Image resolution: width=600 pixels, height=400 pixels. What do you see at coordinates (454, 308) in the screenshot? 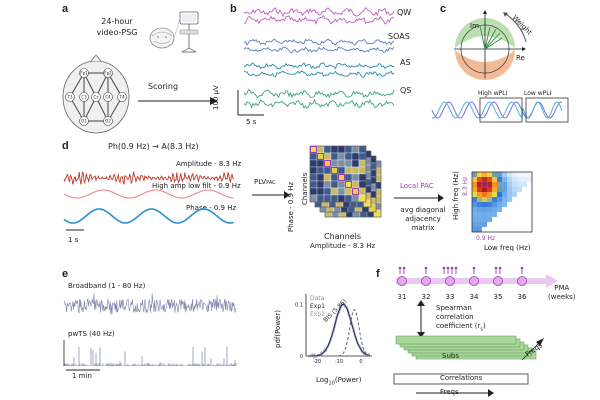
I see `spearman-line1: Spearman` at bounding box center [454, 308].